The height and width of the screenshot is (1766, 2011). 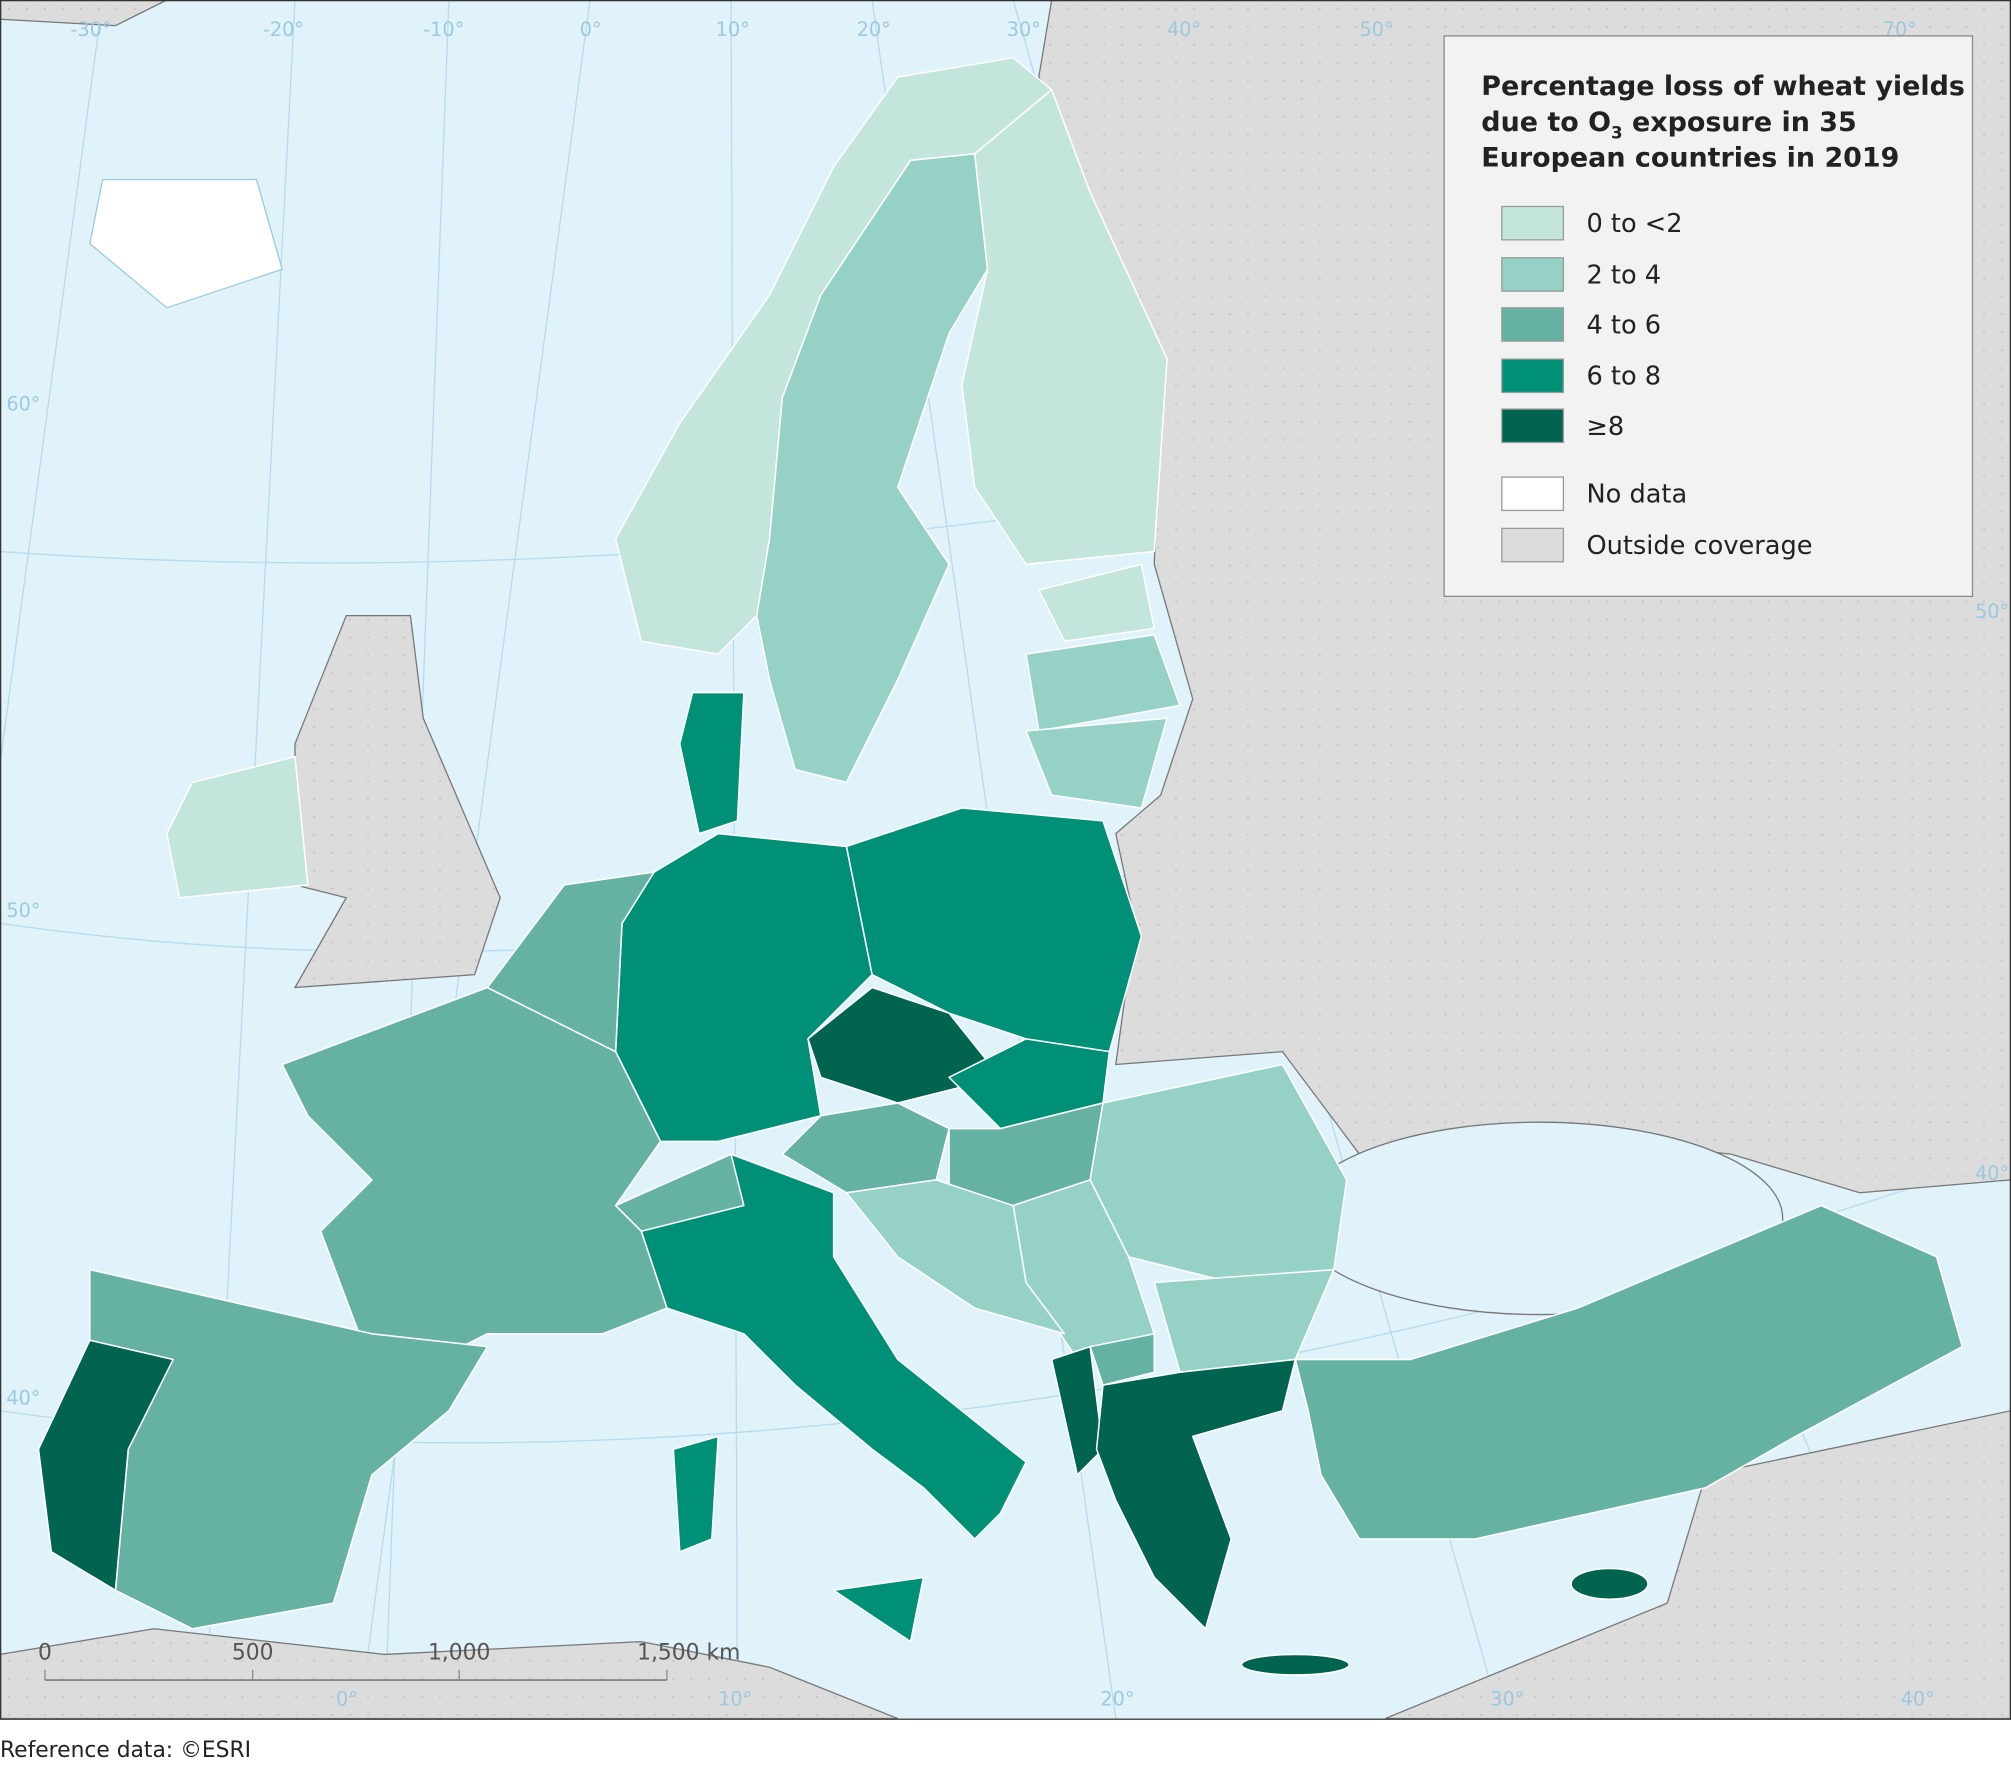 What do you see at coordinates (1900, 29) in the screenshot?
I see `longitude-label: 70°` at bounding box center [1900, 29].